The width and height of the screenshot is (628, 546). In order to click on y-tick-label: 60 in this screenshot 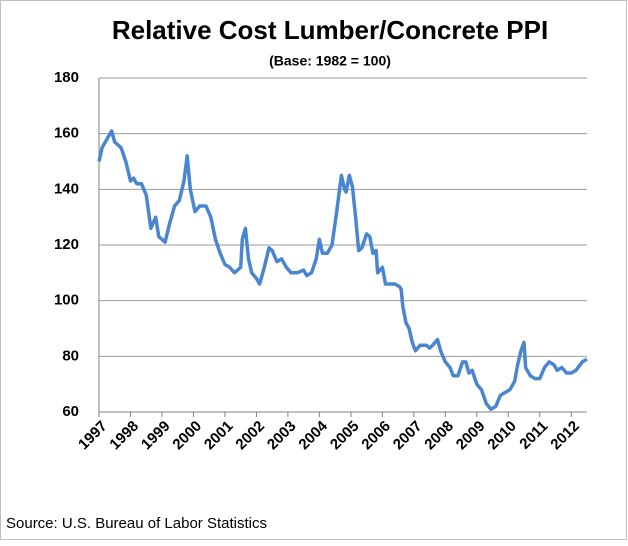, I will do `click(70, 411)`.